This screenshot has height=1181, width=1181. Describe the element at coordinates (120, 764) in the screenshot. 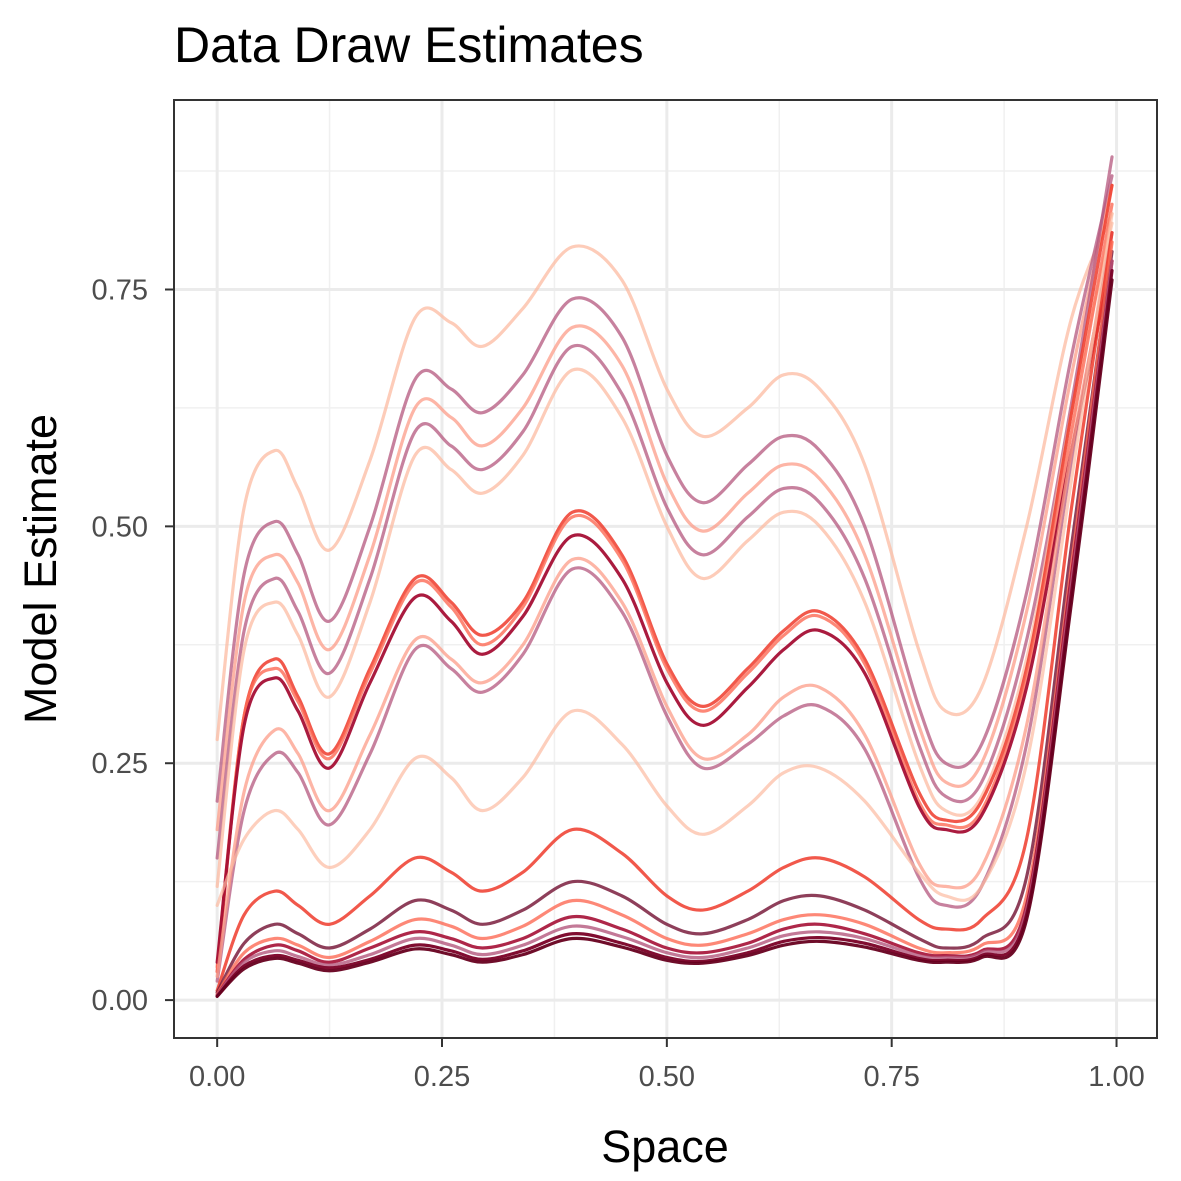

I see `y-tick-label: 0.25` at that location.